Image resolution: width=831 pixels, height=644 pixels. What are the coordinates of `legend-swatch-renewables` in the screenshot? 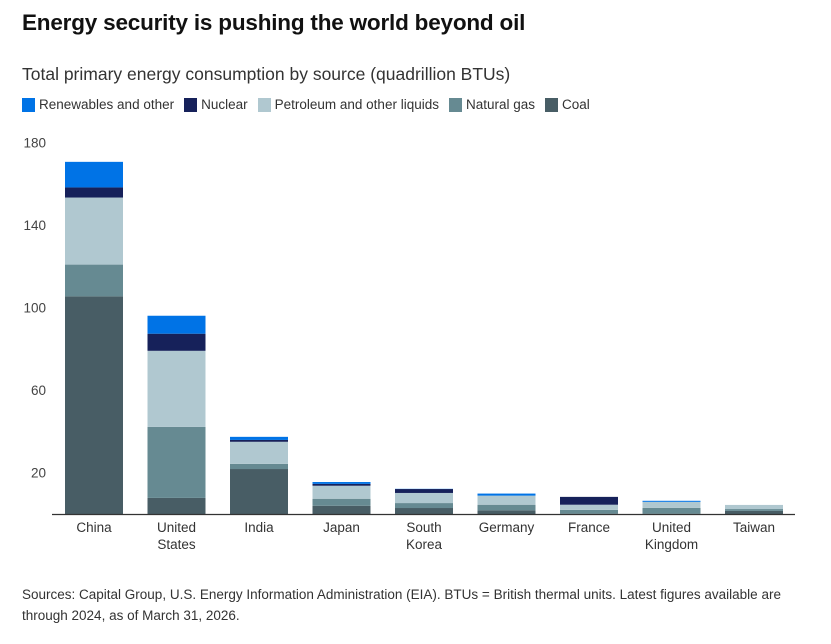 It's located at (28, 104).